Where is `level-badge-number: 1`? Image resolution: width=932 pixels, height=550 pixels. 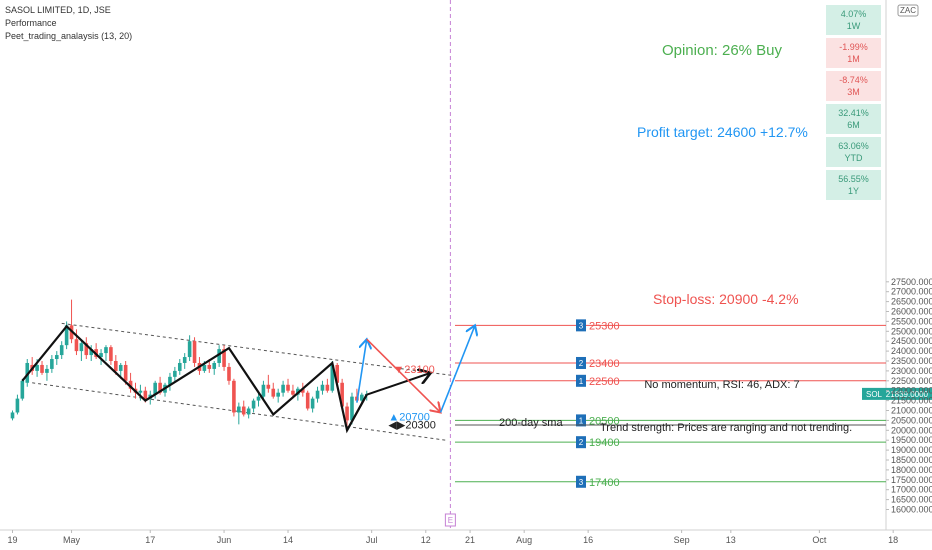
level-badge-number: 1 is located at coordinates (581, 381).